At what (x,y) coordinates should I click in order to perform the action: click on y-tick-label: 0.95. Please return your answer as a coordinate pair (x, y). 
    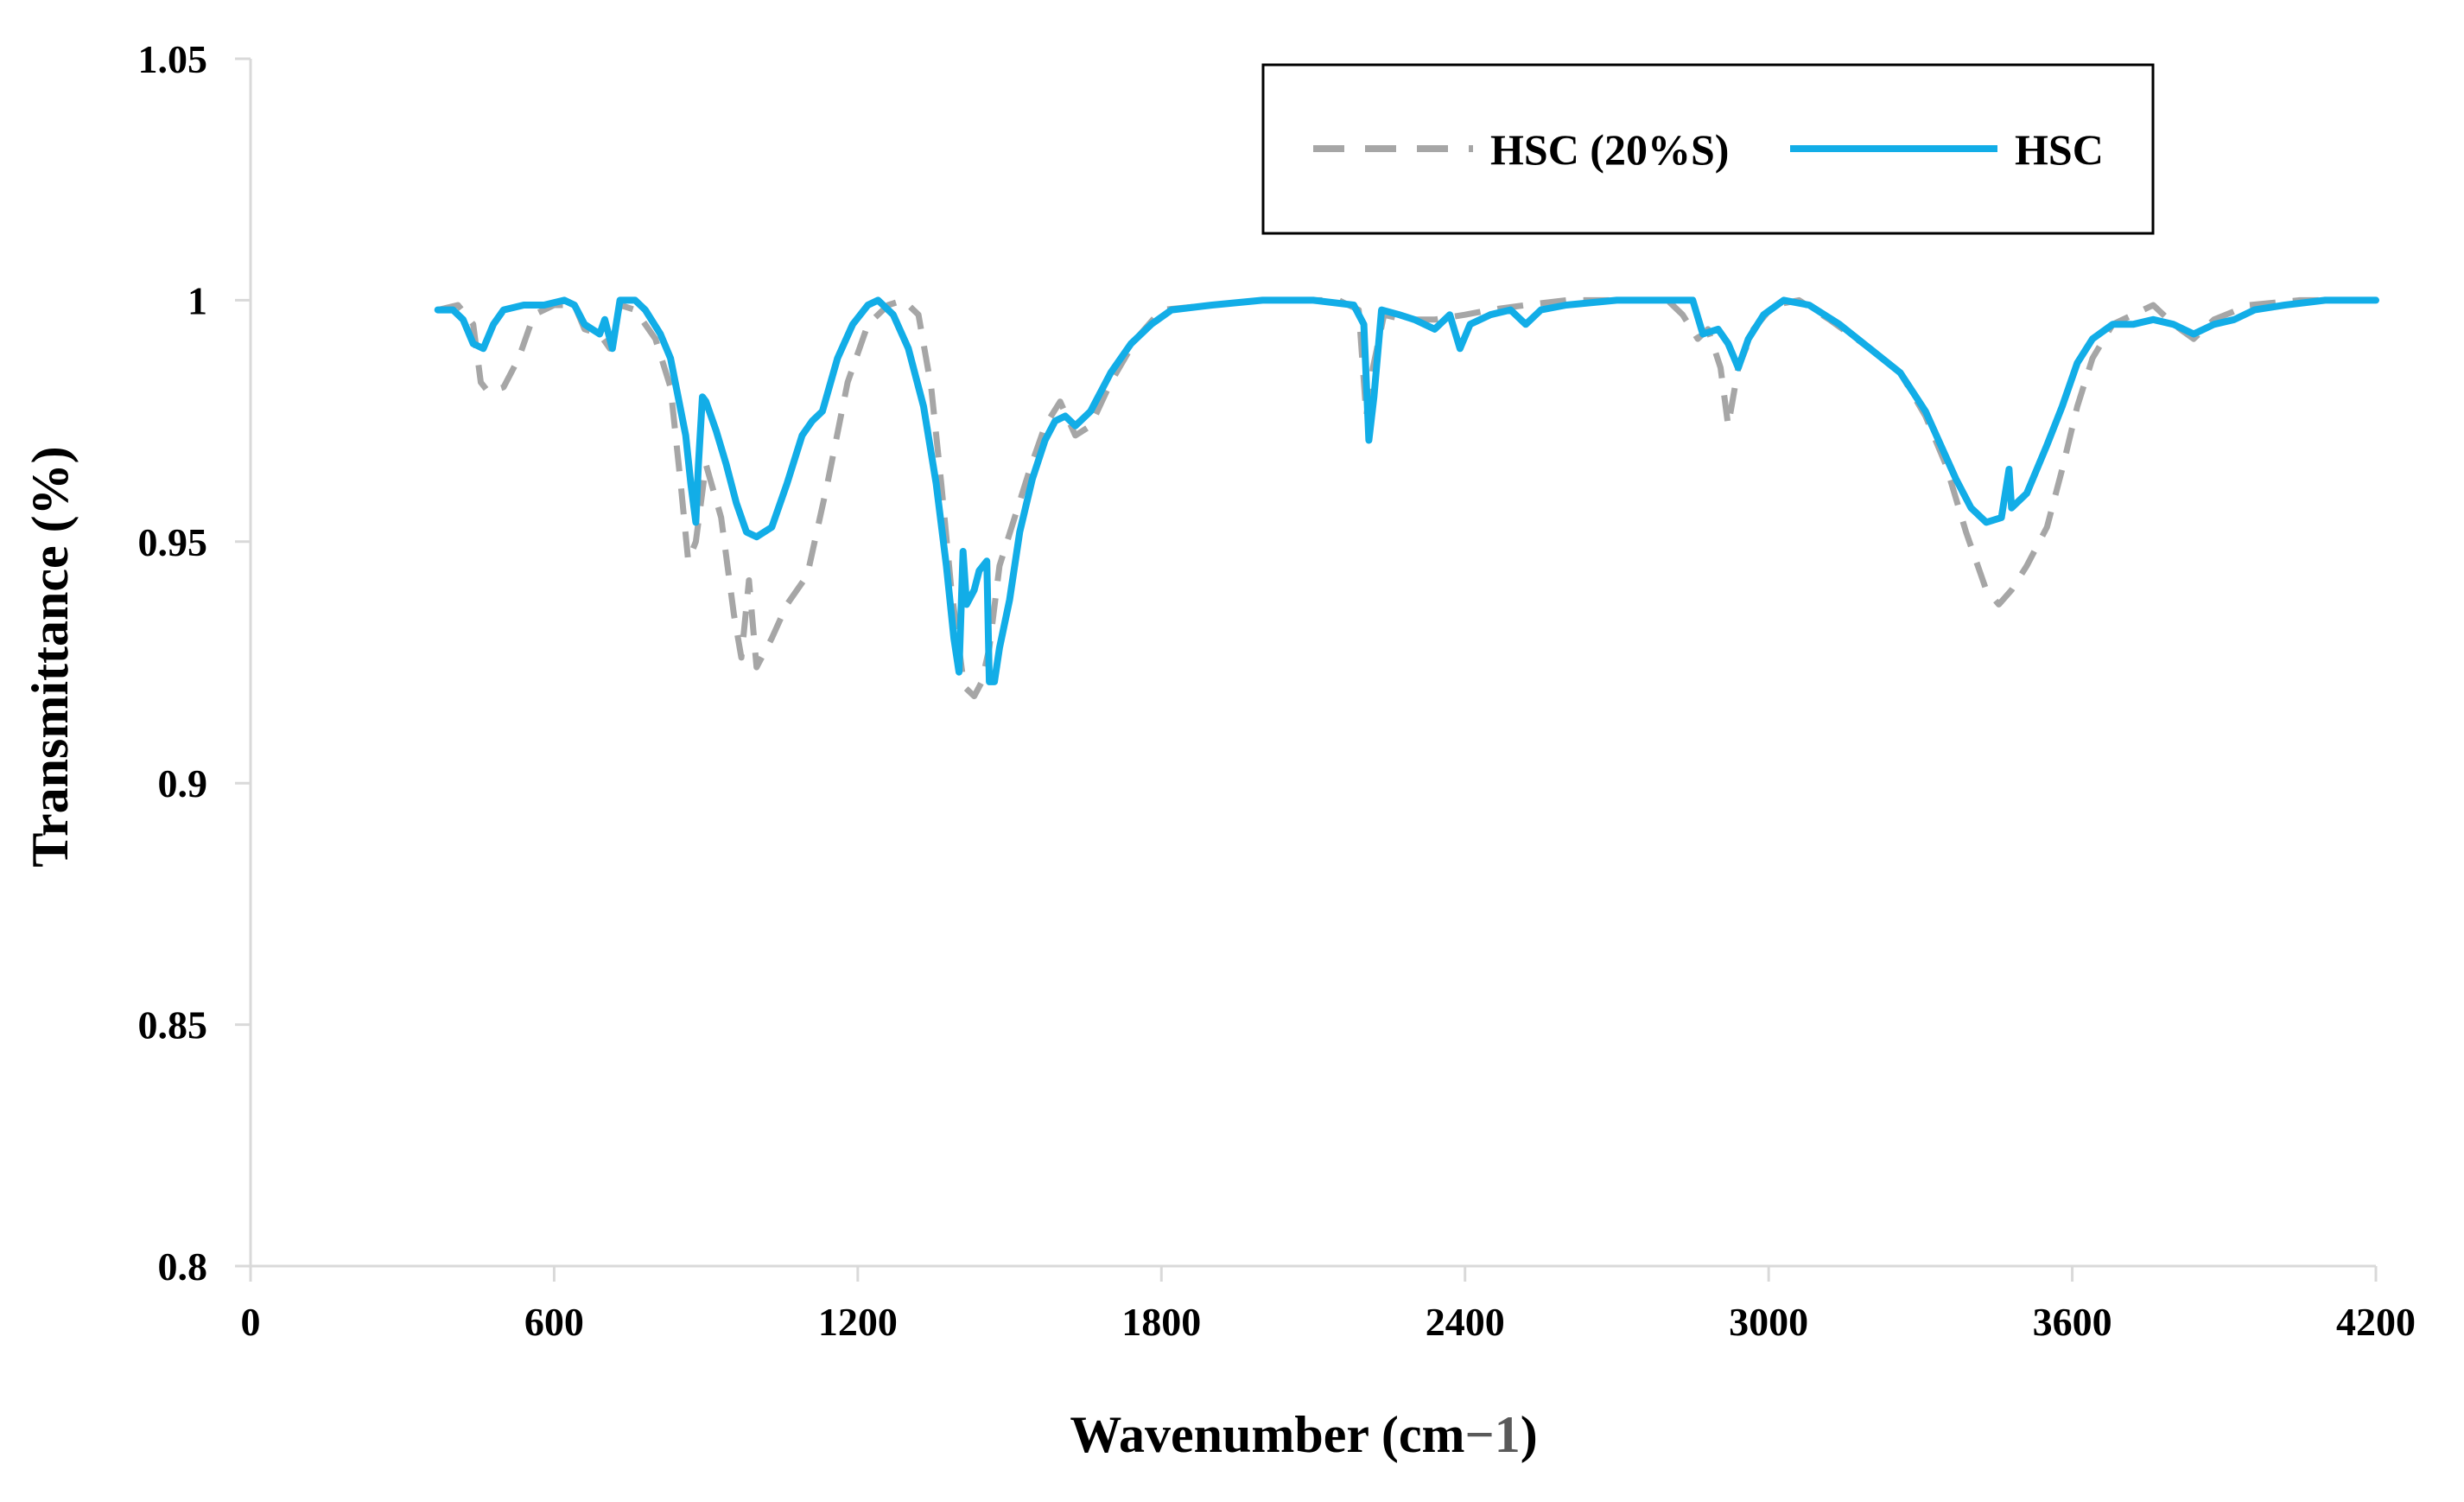
    Looking at the image, I should click on (173, 542).